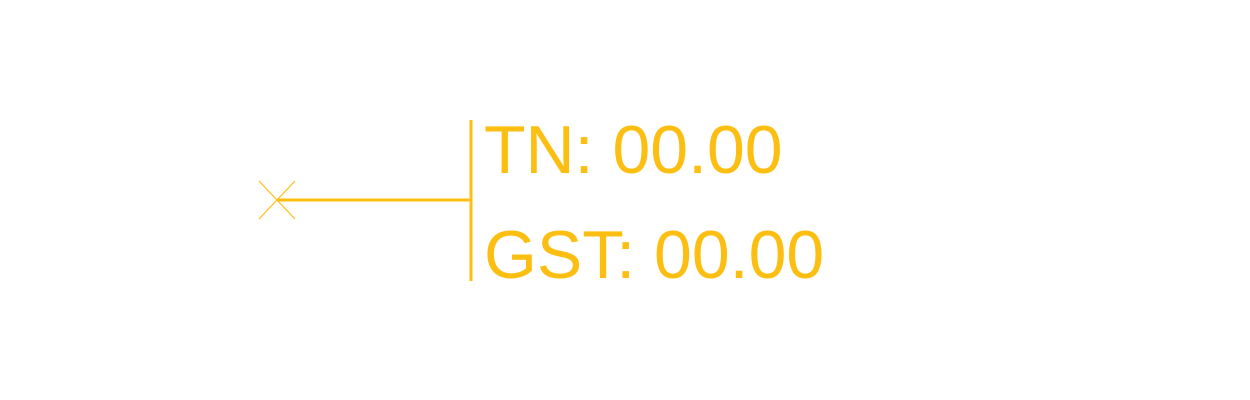 The height and width of the screenshot is (400, 1250). Describe the element at coordinates (739, 255) in the screenshot. I see `gst-label-value: 00.00` at that location.